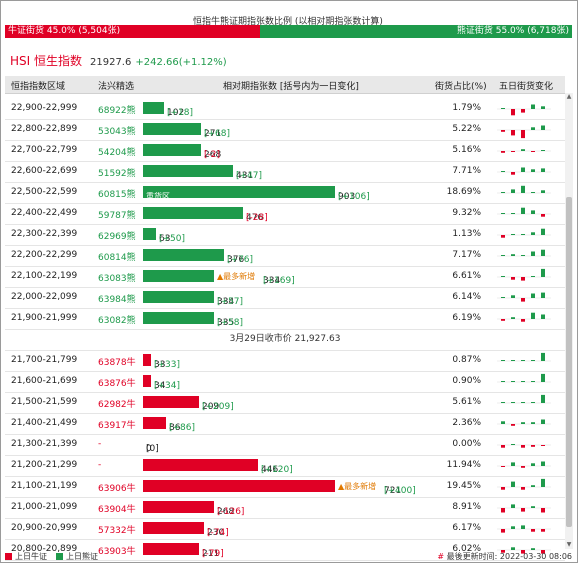 This screenshot has width=578, height=563. I want to click on pct-cell: 6.19%, so click(466, 318).